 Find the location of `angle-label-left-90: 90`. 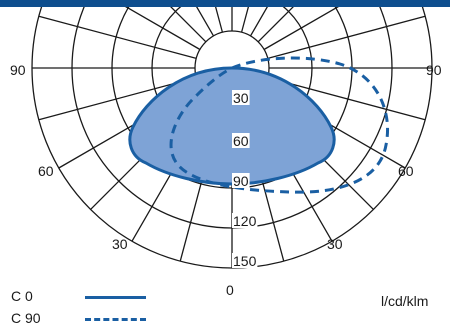

angle-label-left-90: 90 is located at coordinates (18, 70).